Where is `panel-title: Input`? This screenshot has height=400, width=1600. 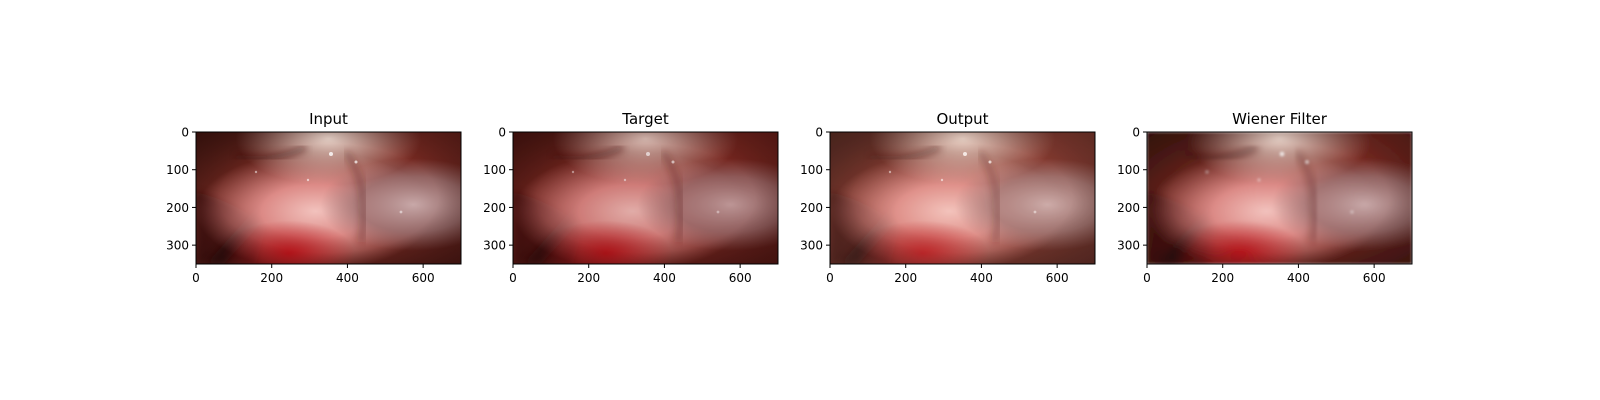 panel-title: Input is located at coordinates (328, 119).